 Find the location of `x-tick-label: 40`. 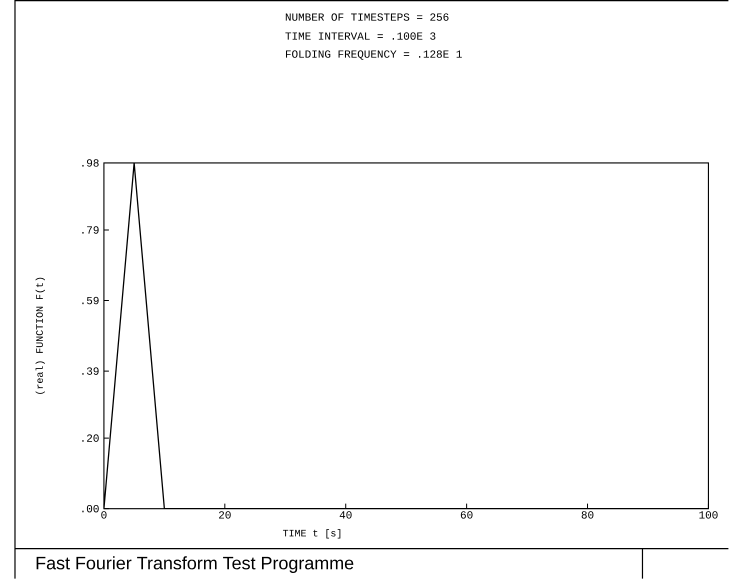

x-tick-label: 40 is located at coordinates (346, 515).